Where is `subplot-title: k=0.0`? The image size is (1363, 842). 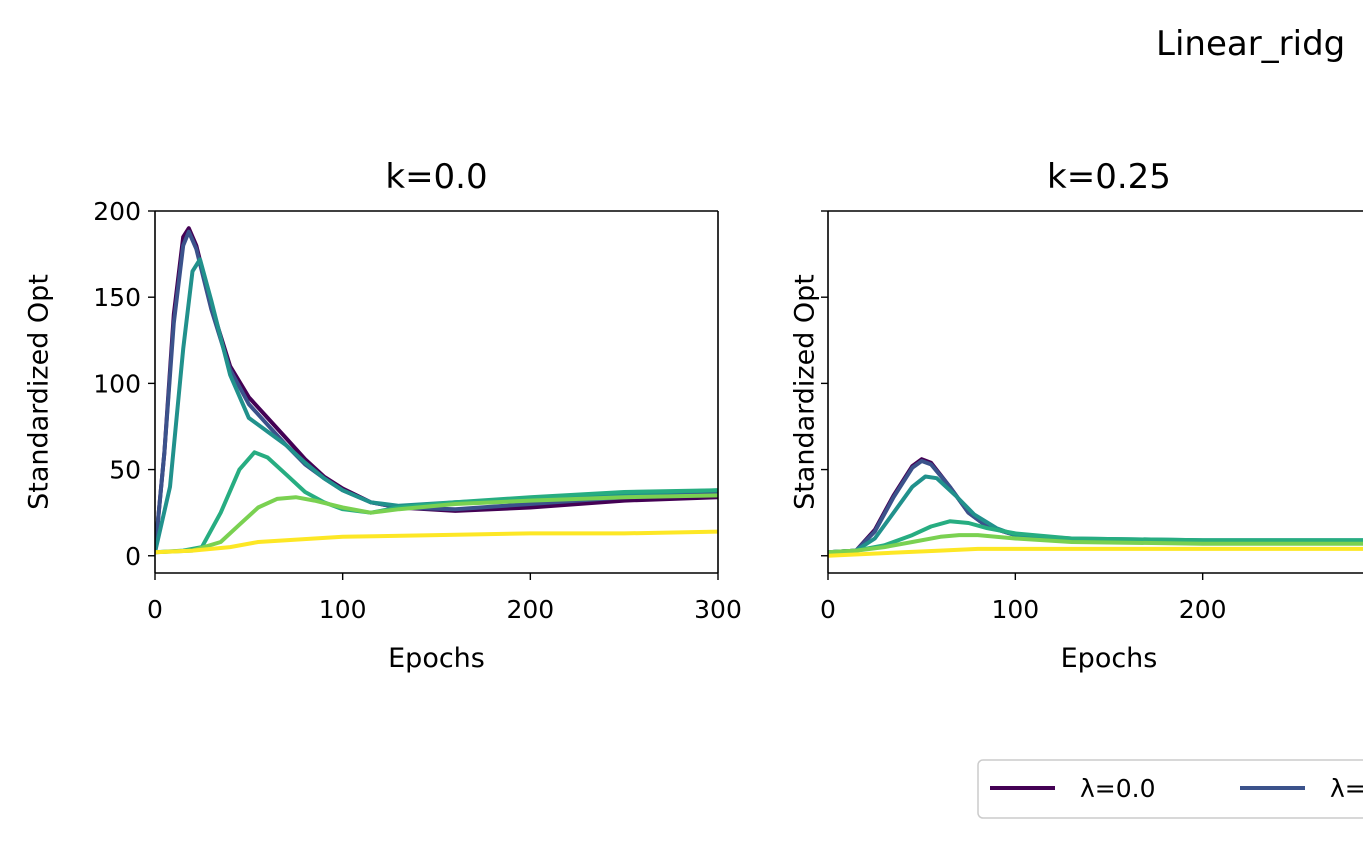 subplot-title: k=0.0 is located at coordinates (436, 177).